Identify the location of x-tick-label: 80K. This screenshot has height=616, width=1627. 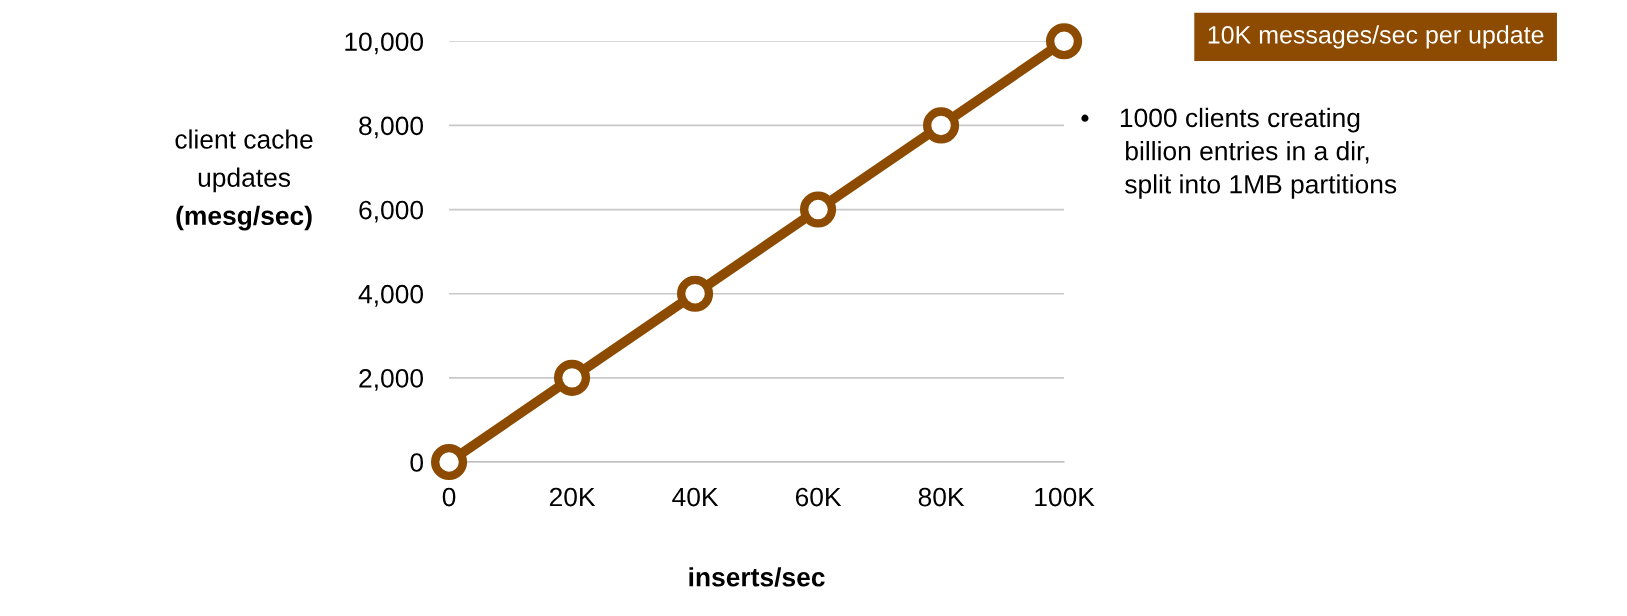
(941, 497).